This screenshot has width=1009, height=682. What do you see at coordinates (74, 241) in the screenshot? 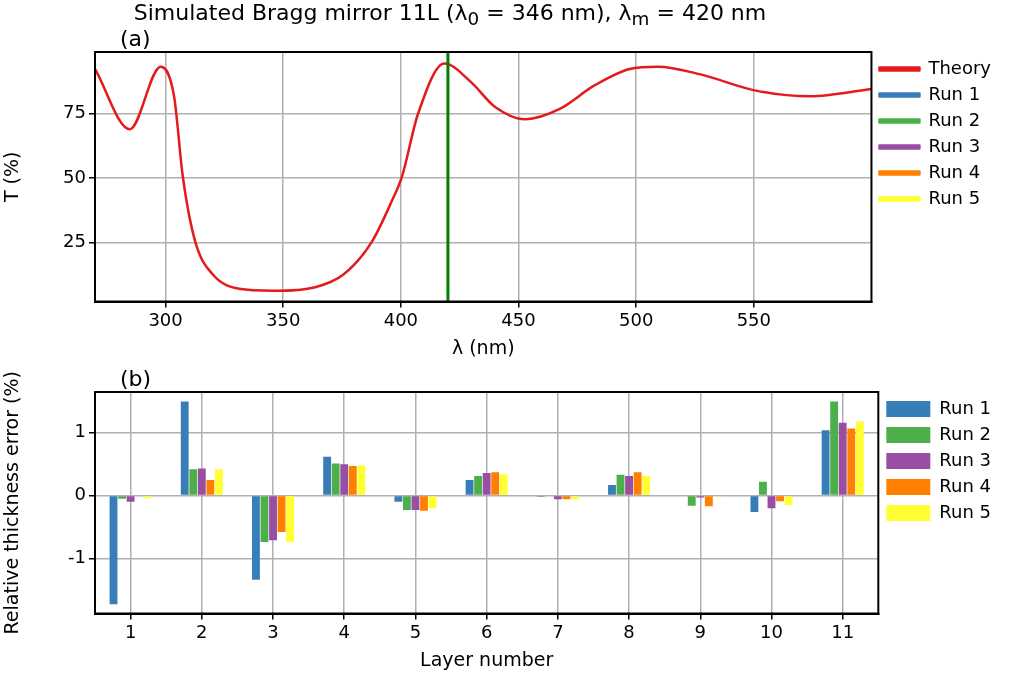
I see `y-tick-label: 25` at bounding box center [74, 241].